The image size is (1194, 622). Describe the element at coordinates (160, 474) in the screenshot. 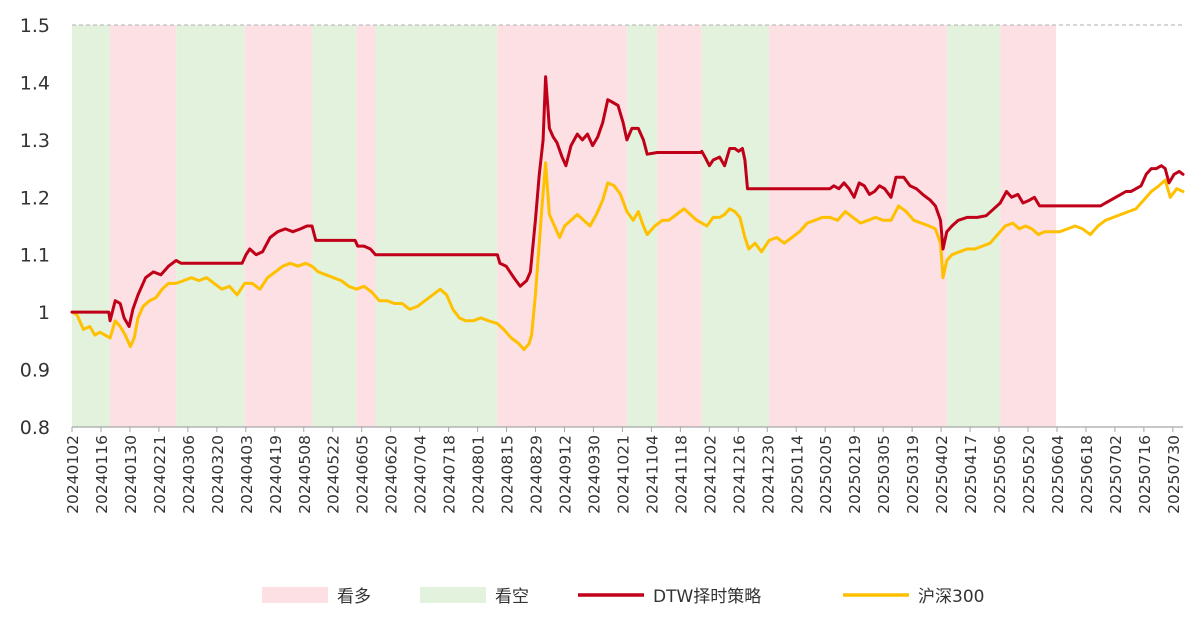

I see `x-tick-label-3: 20240221` at that location.